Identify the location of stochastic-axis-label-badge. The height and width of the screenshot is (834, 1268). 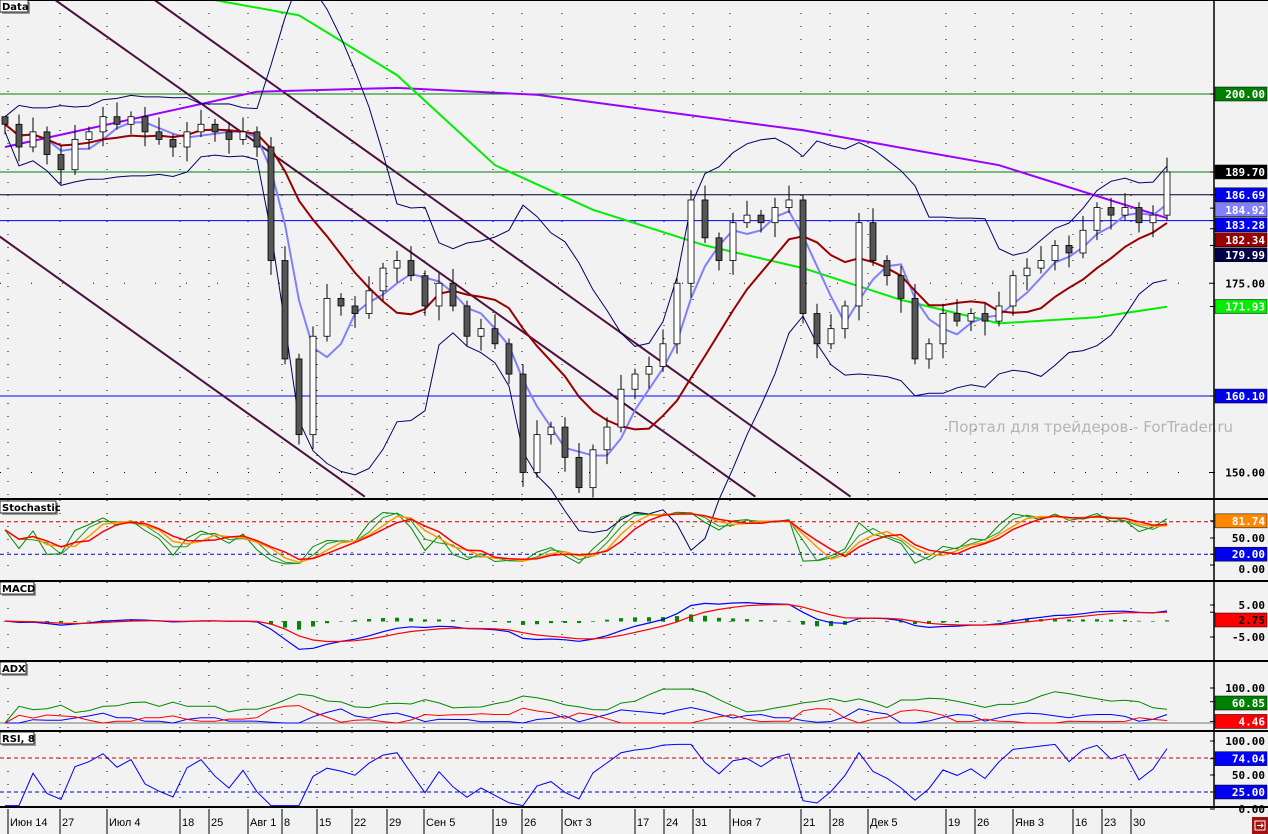
(1241, 554).